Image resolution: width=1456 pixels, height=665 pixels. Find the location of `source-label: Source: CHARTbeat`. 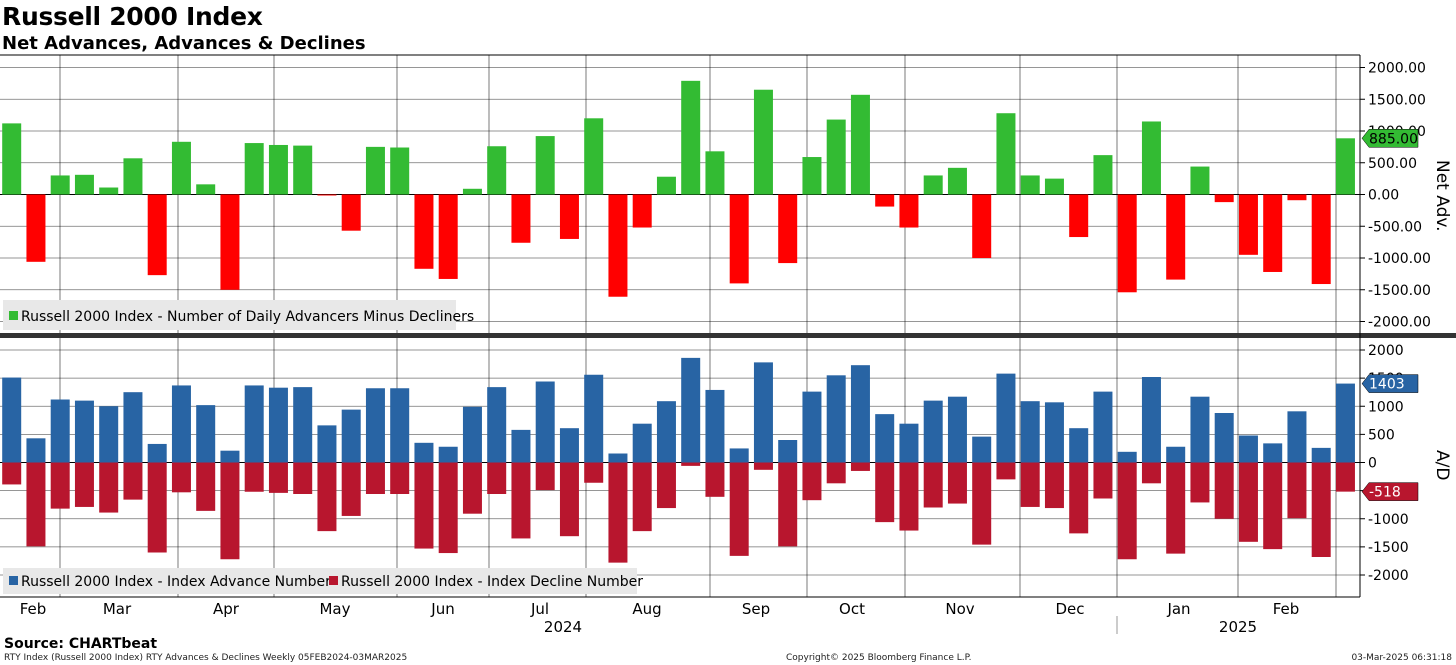

source-label: Source: CHARTbeat is located at coordinates (81, 644).